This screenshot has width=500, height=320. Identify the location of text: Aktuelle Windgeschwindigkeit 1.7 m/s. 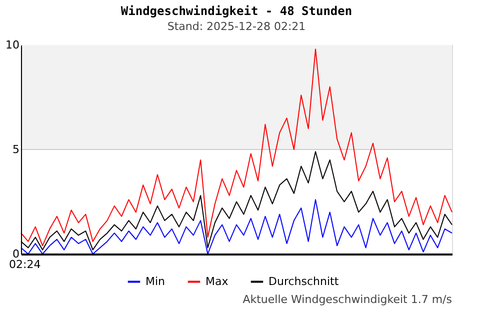
(347, 299).